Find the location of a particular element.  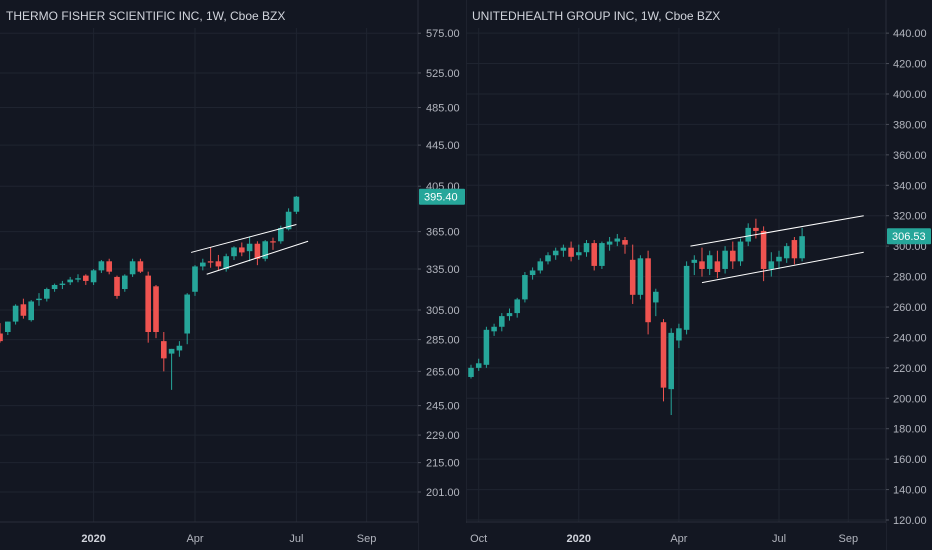

unitedhealth-time-axis is located at coordinates (676, 536).